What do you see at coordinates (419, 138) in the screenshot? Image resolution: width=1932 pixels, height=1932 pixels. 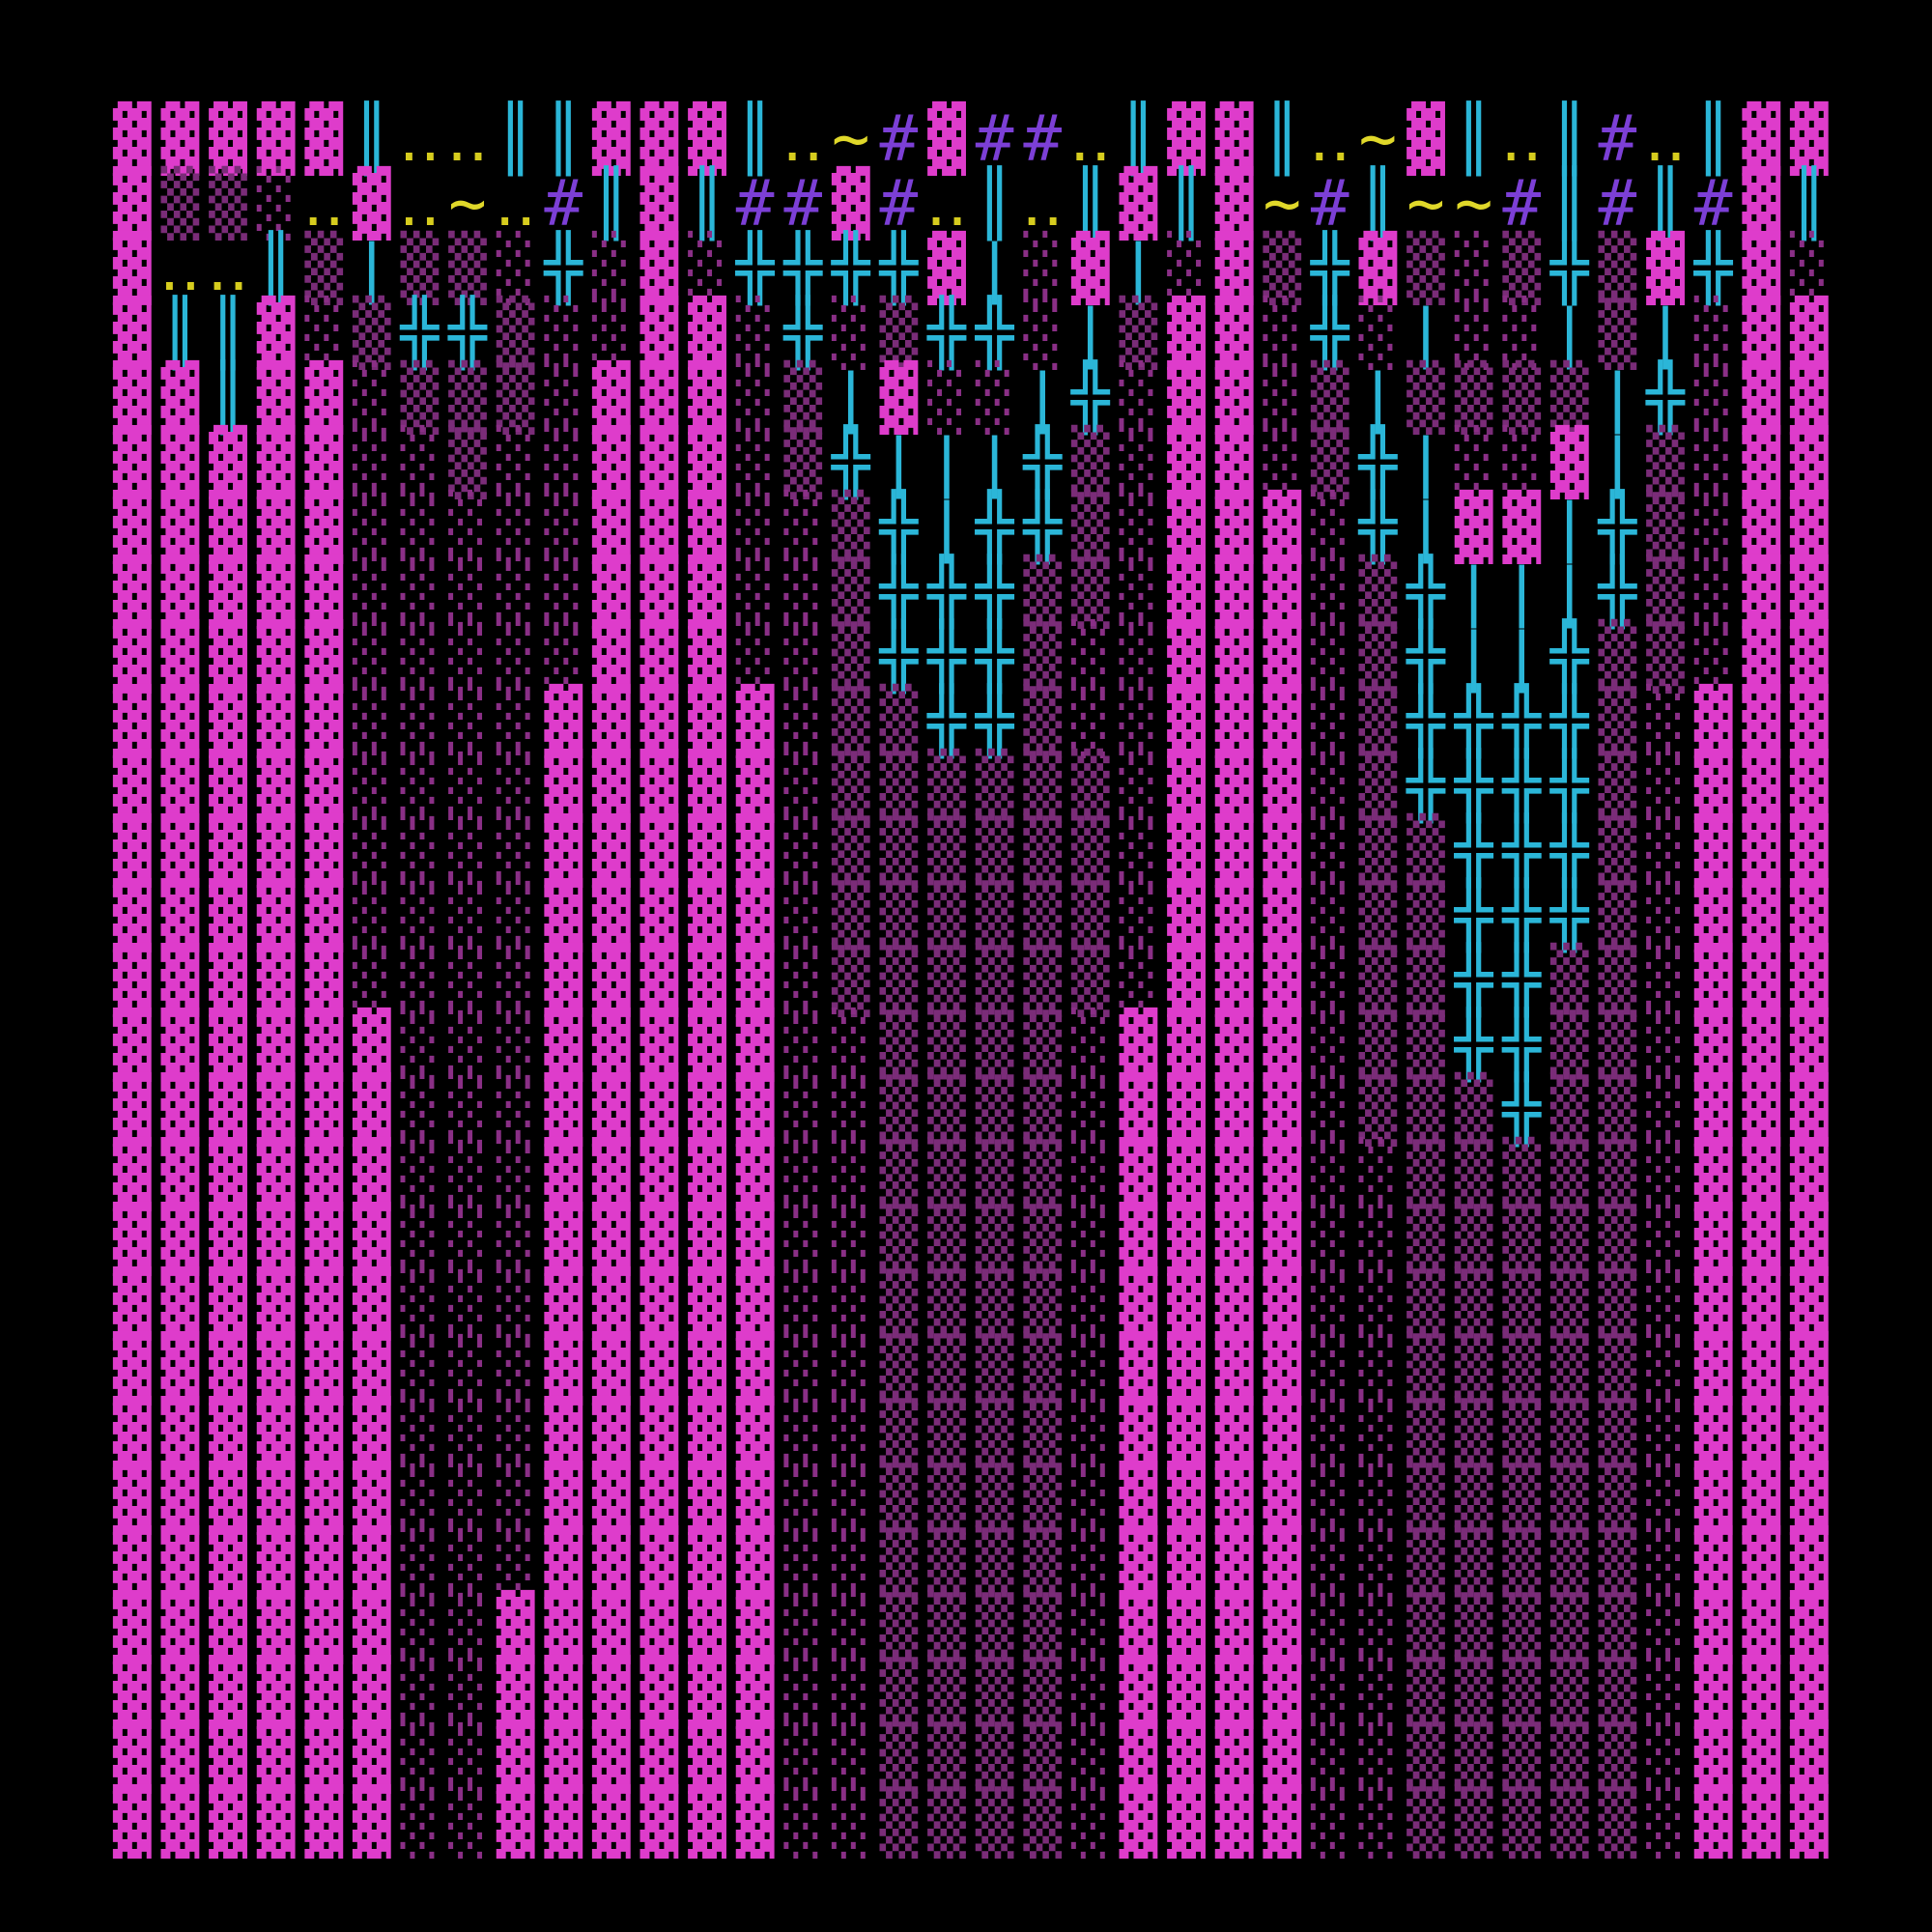 I see `map-tile: ‥` at bounding box center [419, 138].